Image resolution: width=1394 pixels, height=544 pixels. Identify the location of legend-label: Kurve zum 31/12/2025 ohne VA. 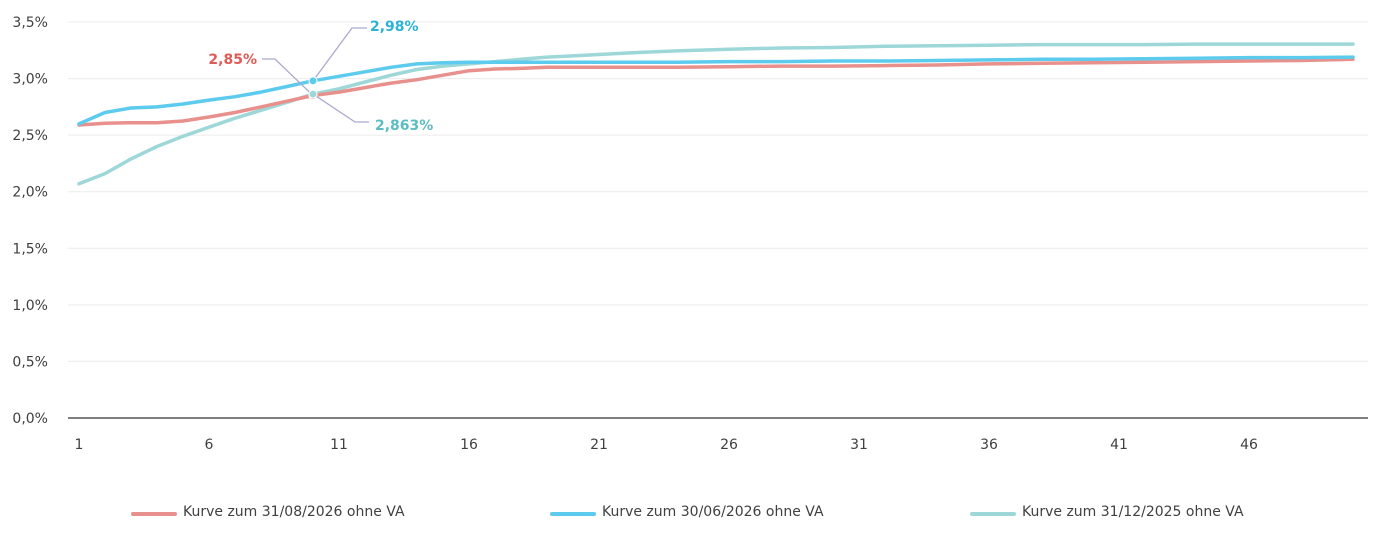
(1133, 512).